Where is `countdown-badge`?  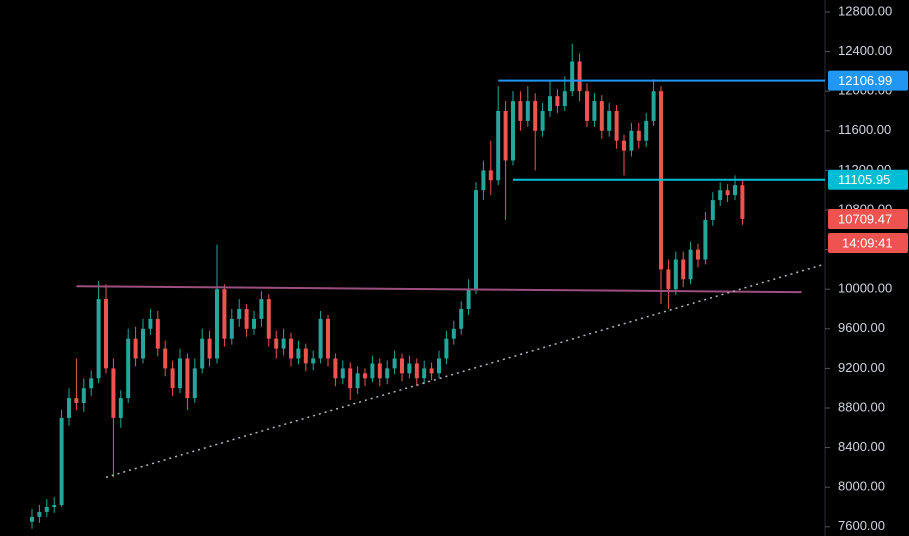 countdown-badge is located at coordinates (868, 242).